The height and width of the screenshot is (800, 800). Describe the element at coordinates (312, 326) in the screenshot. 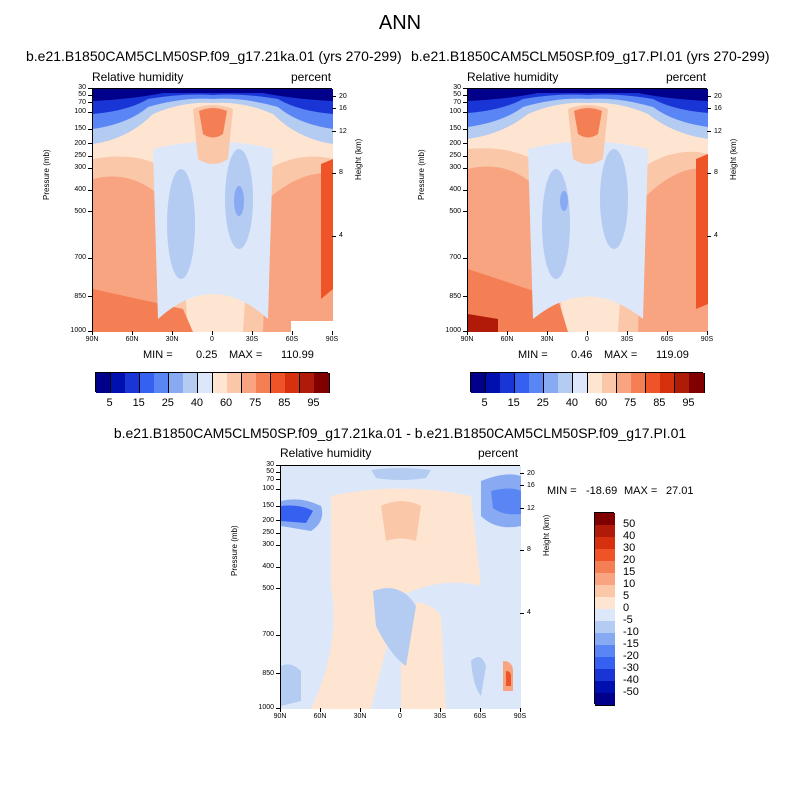

I see `panel1-missing-region` at that location.